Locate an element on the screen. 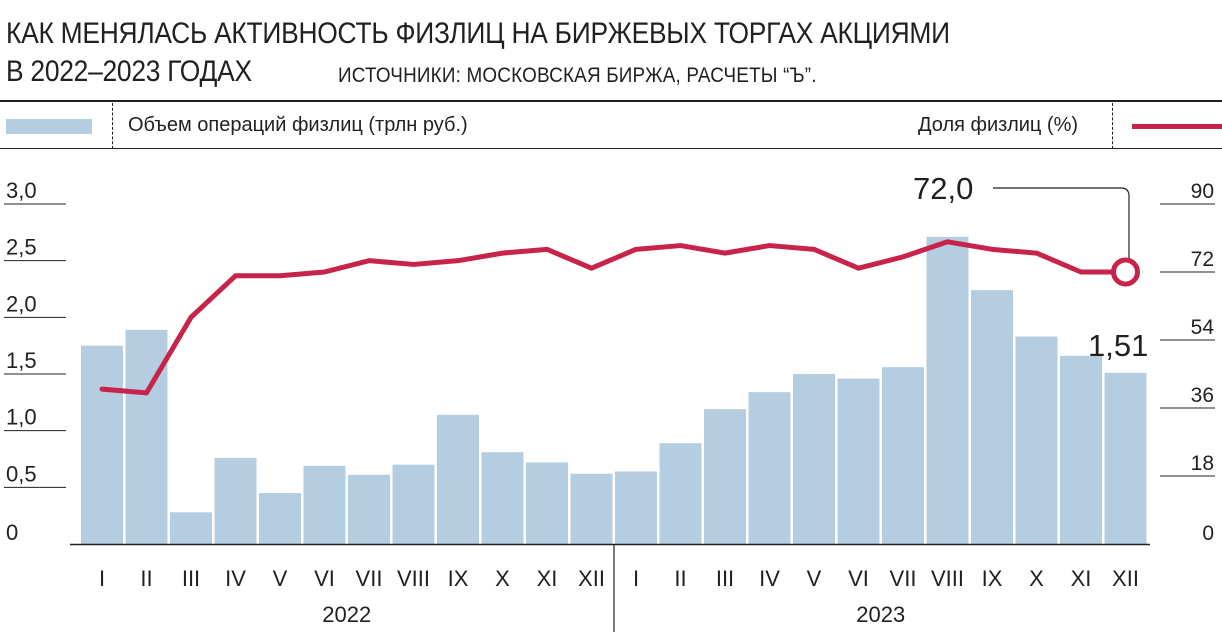 The height and width of the screenshot is (642, 1222). right-axis-tick-label: 0 is located at coordinates (1208, 533).